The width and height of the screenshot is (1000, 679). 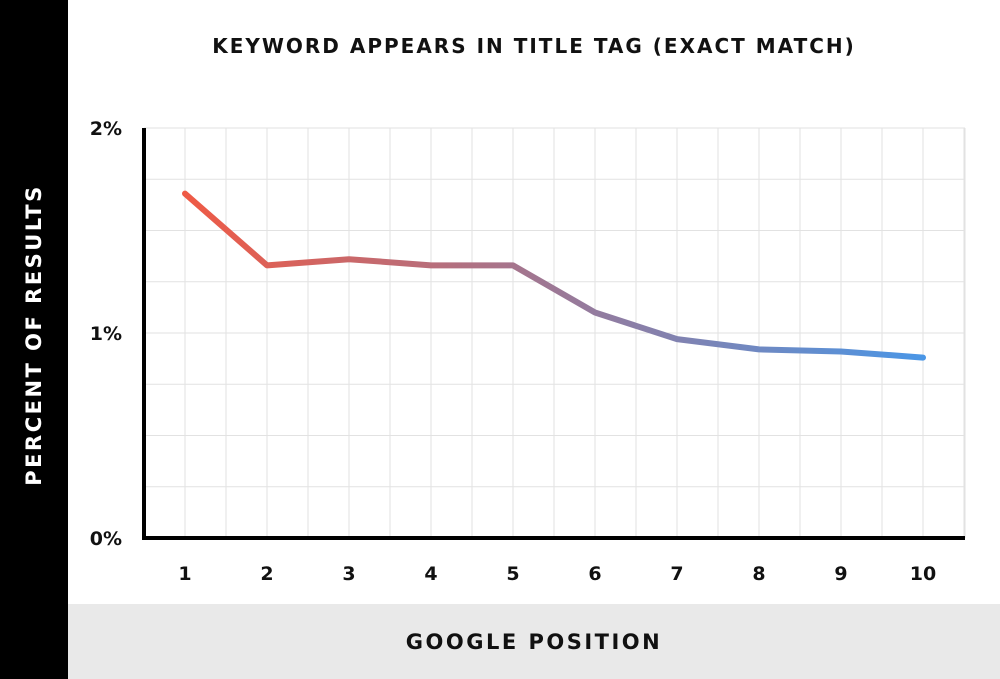 What do you see at coordinates (594, 574) in the screenshot?
I see `x-tick-label: 6` at bounding box center [594, 574].